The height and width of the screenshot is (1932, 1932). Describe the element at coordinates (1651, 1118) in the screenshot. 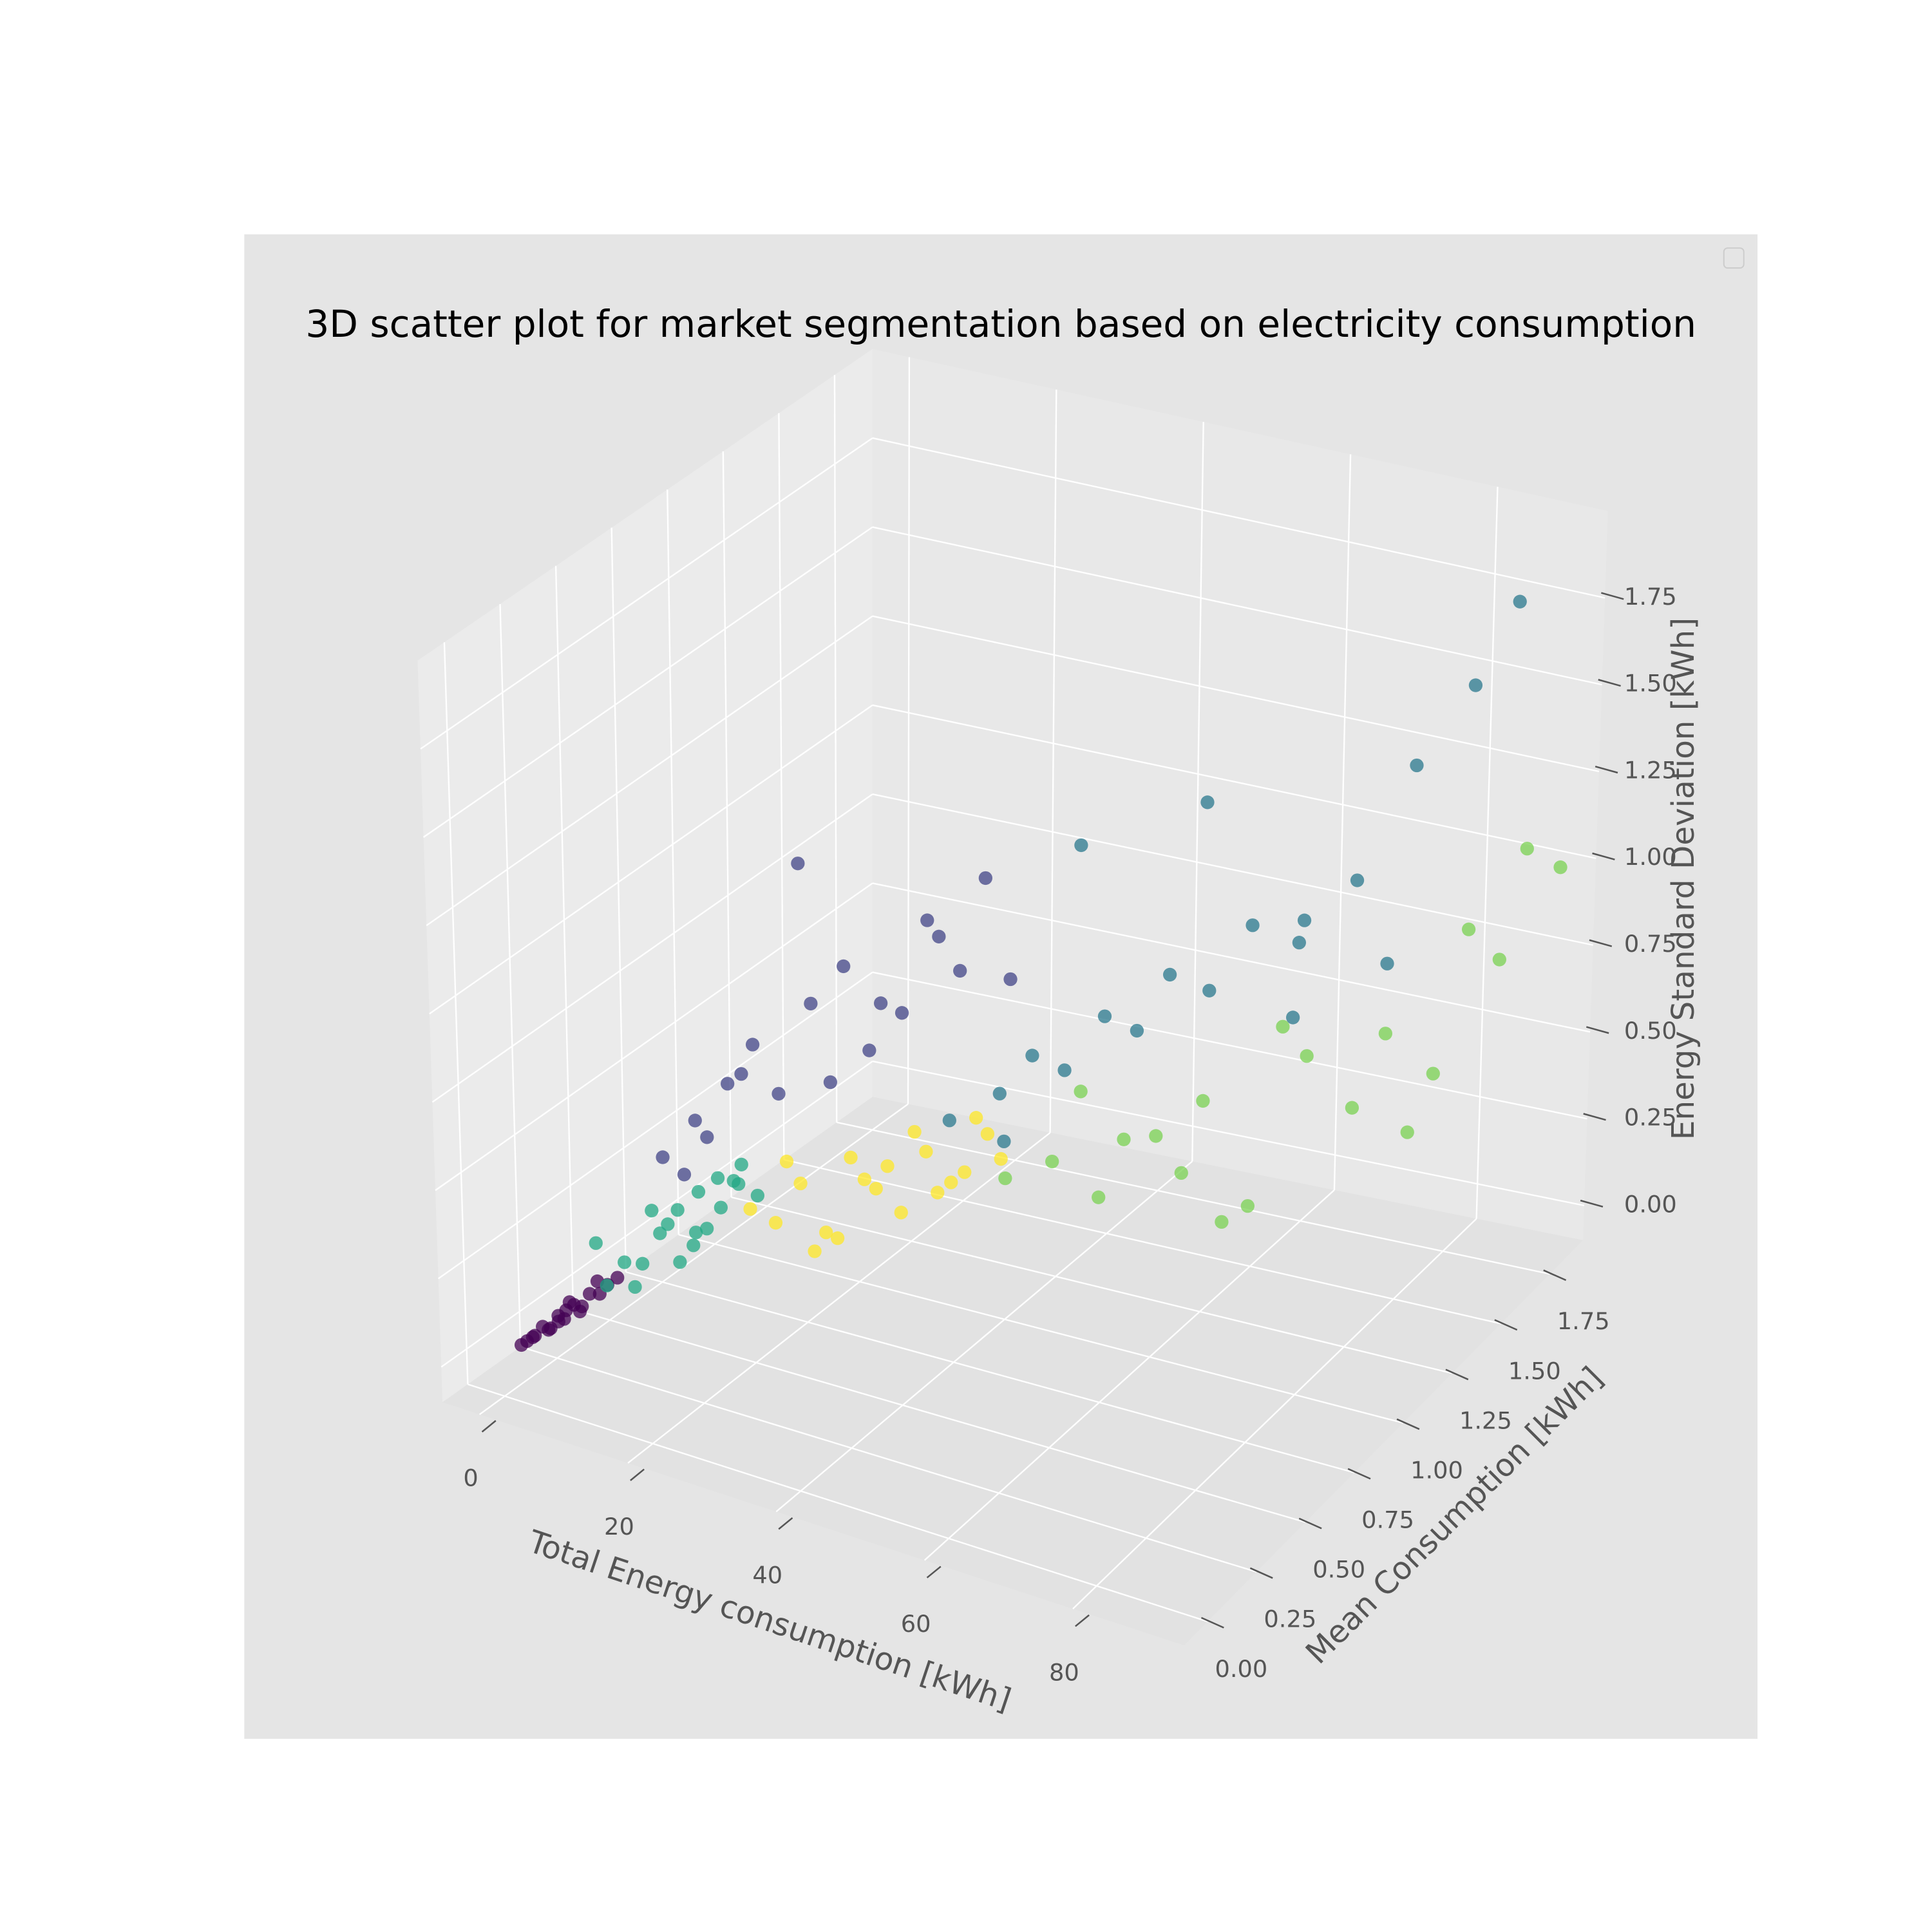

I see `z-tick-label: 0.25` at that location.